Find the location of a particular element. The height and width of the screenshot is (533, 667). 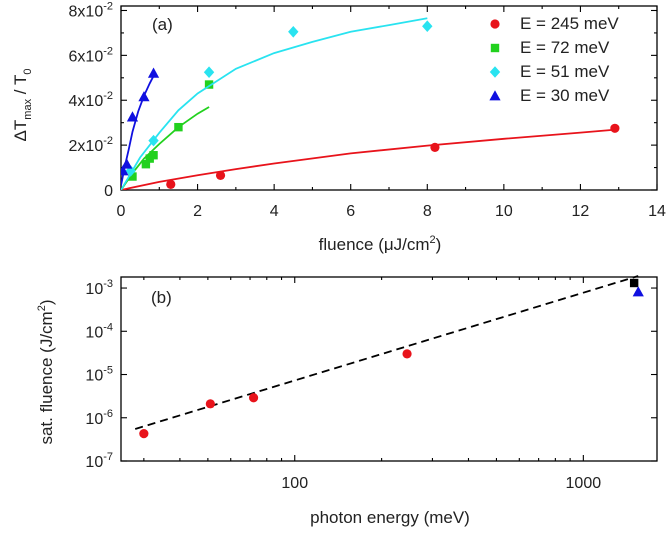

legend-label: E = 245 meV is located at coordinates (569, 23).